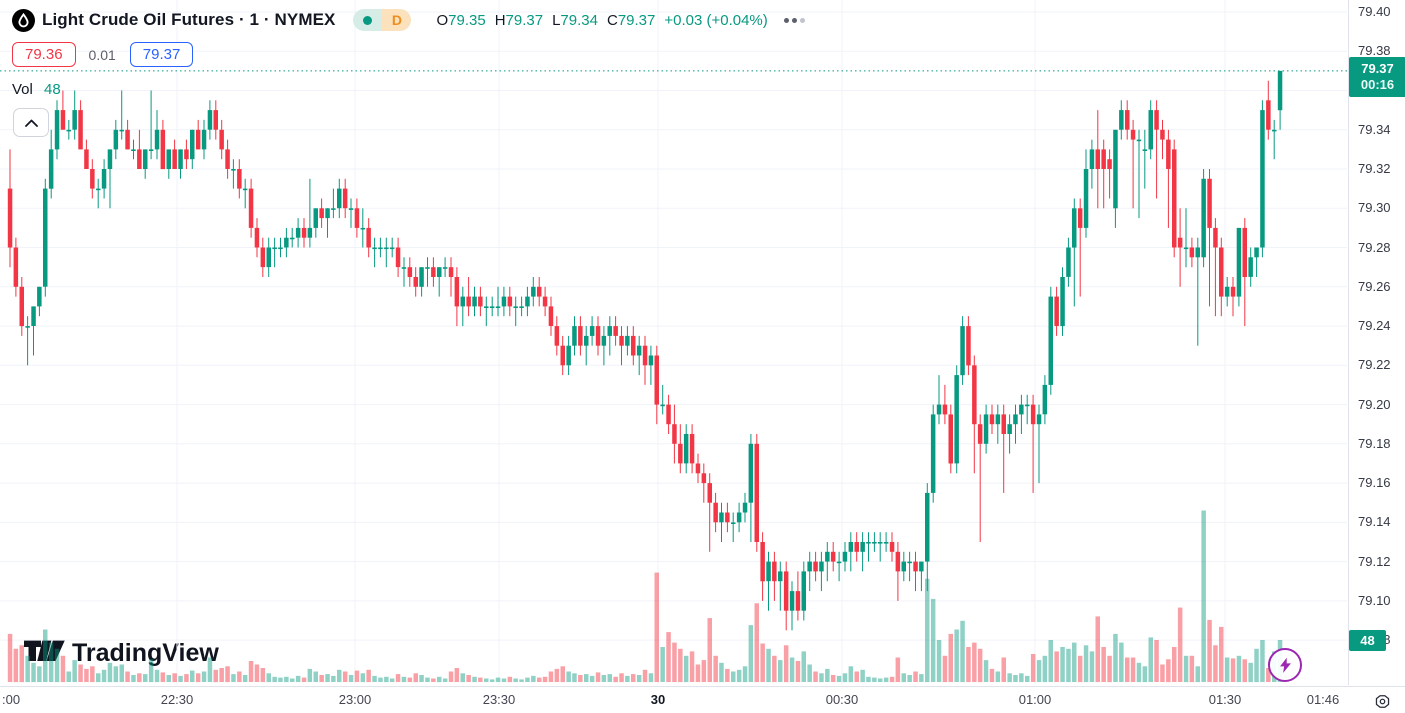  I want to click on instant-trading-lightning-button, so click(1285, 665).